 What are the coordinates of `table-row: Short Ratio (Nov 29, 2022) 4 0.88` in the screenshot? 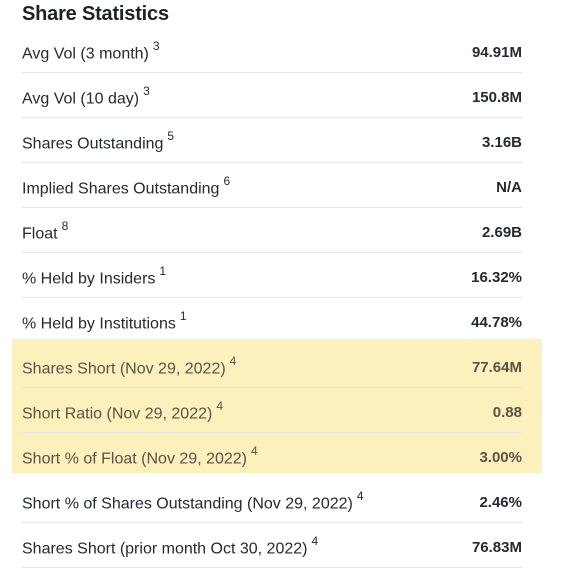 It's located at (272, 410).